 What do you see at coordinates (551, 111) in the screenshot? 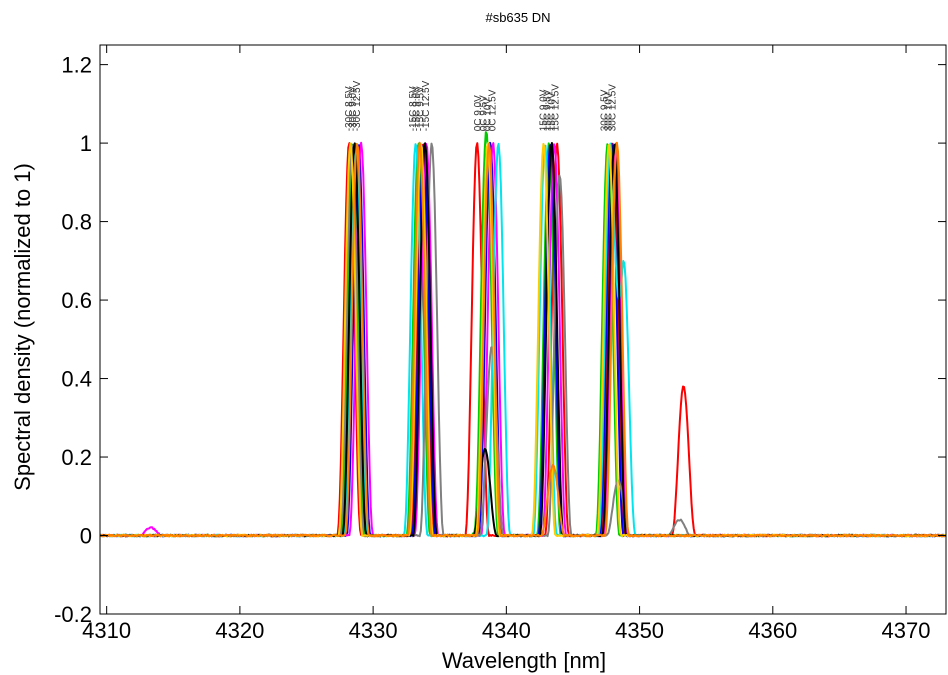
I see `peak-annotation-label: 15C 10V` at bounding box center [551, 111].